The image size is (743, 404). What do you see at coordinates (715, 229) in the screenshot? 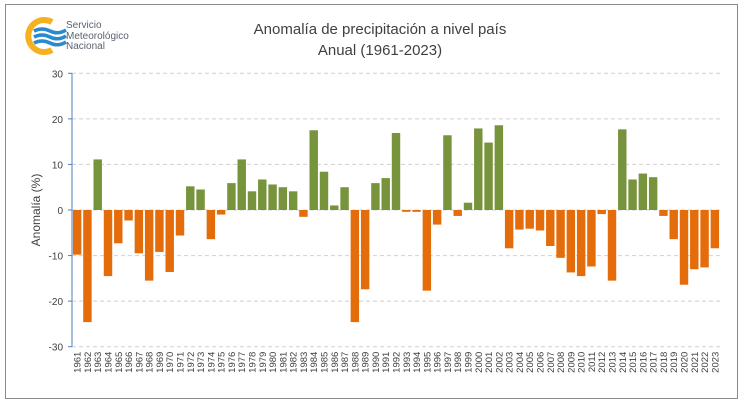
I see `bar-2023` at bounding box center [715, 229].